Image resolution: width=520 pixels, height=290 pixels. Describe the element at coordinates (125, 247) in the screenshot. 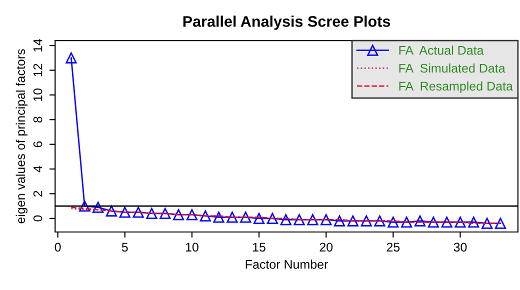

I see `x-tick-label: 5` at that location.